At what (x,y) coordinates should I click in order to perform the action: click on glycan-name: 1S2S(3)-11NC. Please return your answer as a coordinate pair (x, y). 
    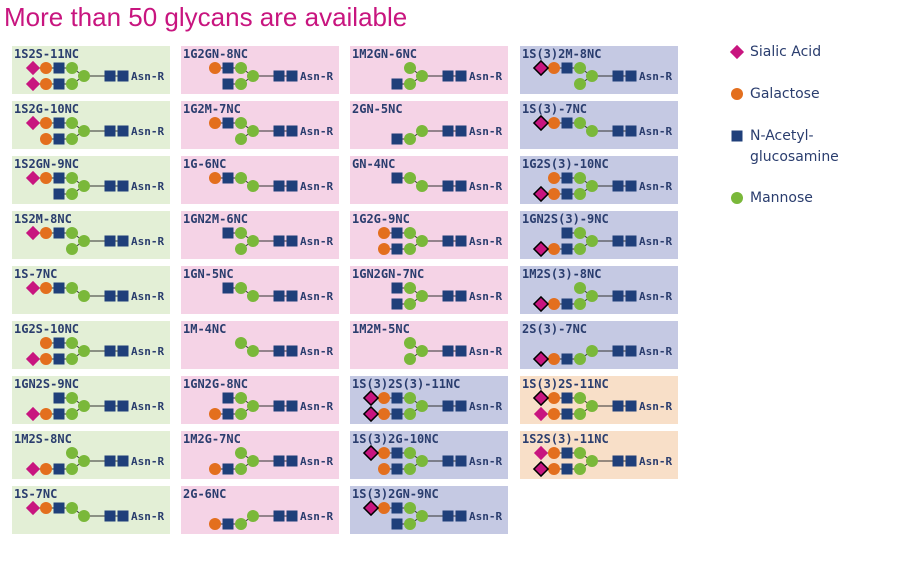
    Looking at the image, I should click on (565, 439).